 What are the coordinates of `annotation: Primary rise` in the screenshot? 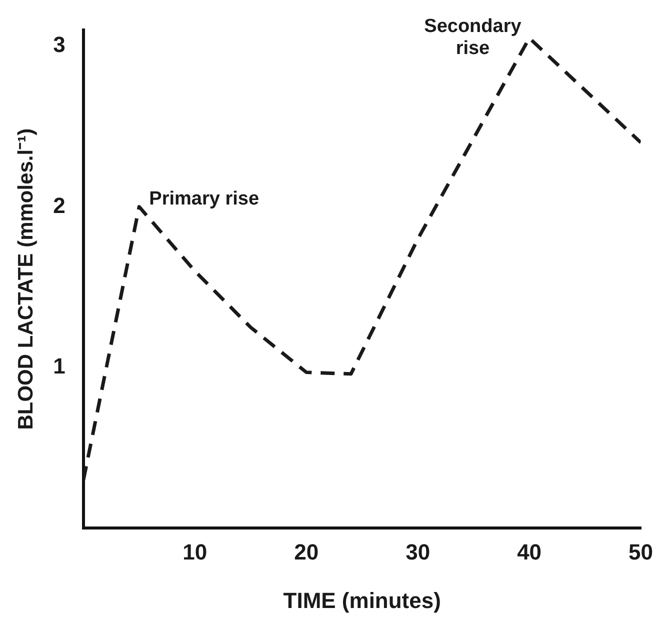 It's located at (204, 199).